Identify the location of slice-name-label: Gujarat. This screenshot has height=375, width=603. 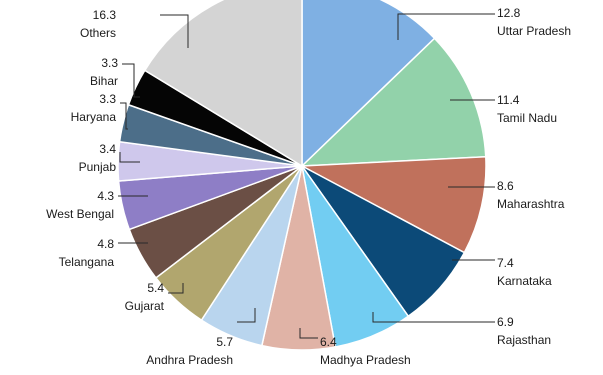
(145, 306).